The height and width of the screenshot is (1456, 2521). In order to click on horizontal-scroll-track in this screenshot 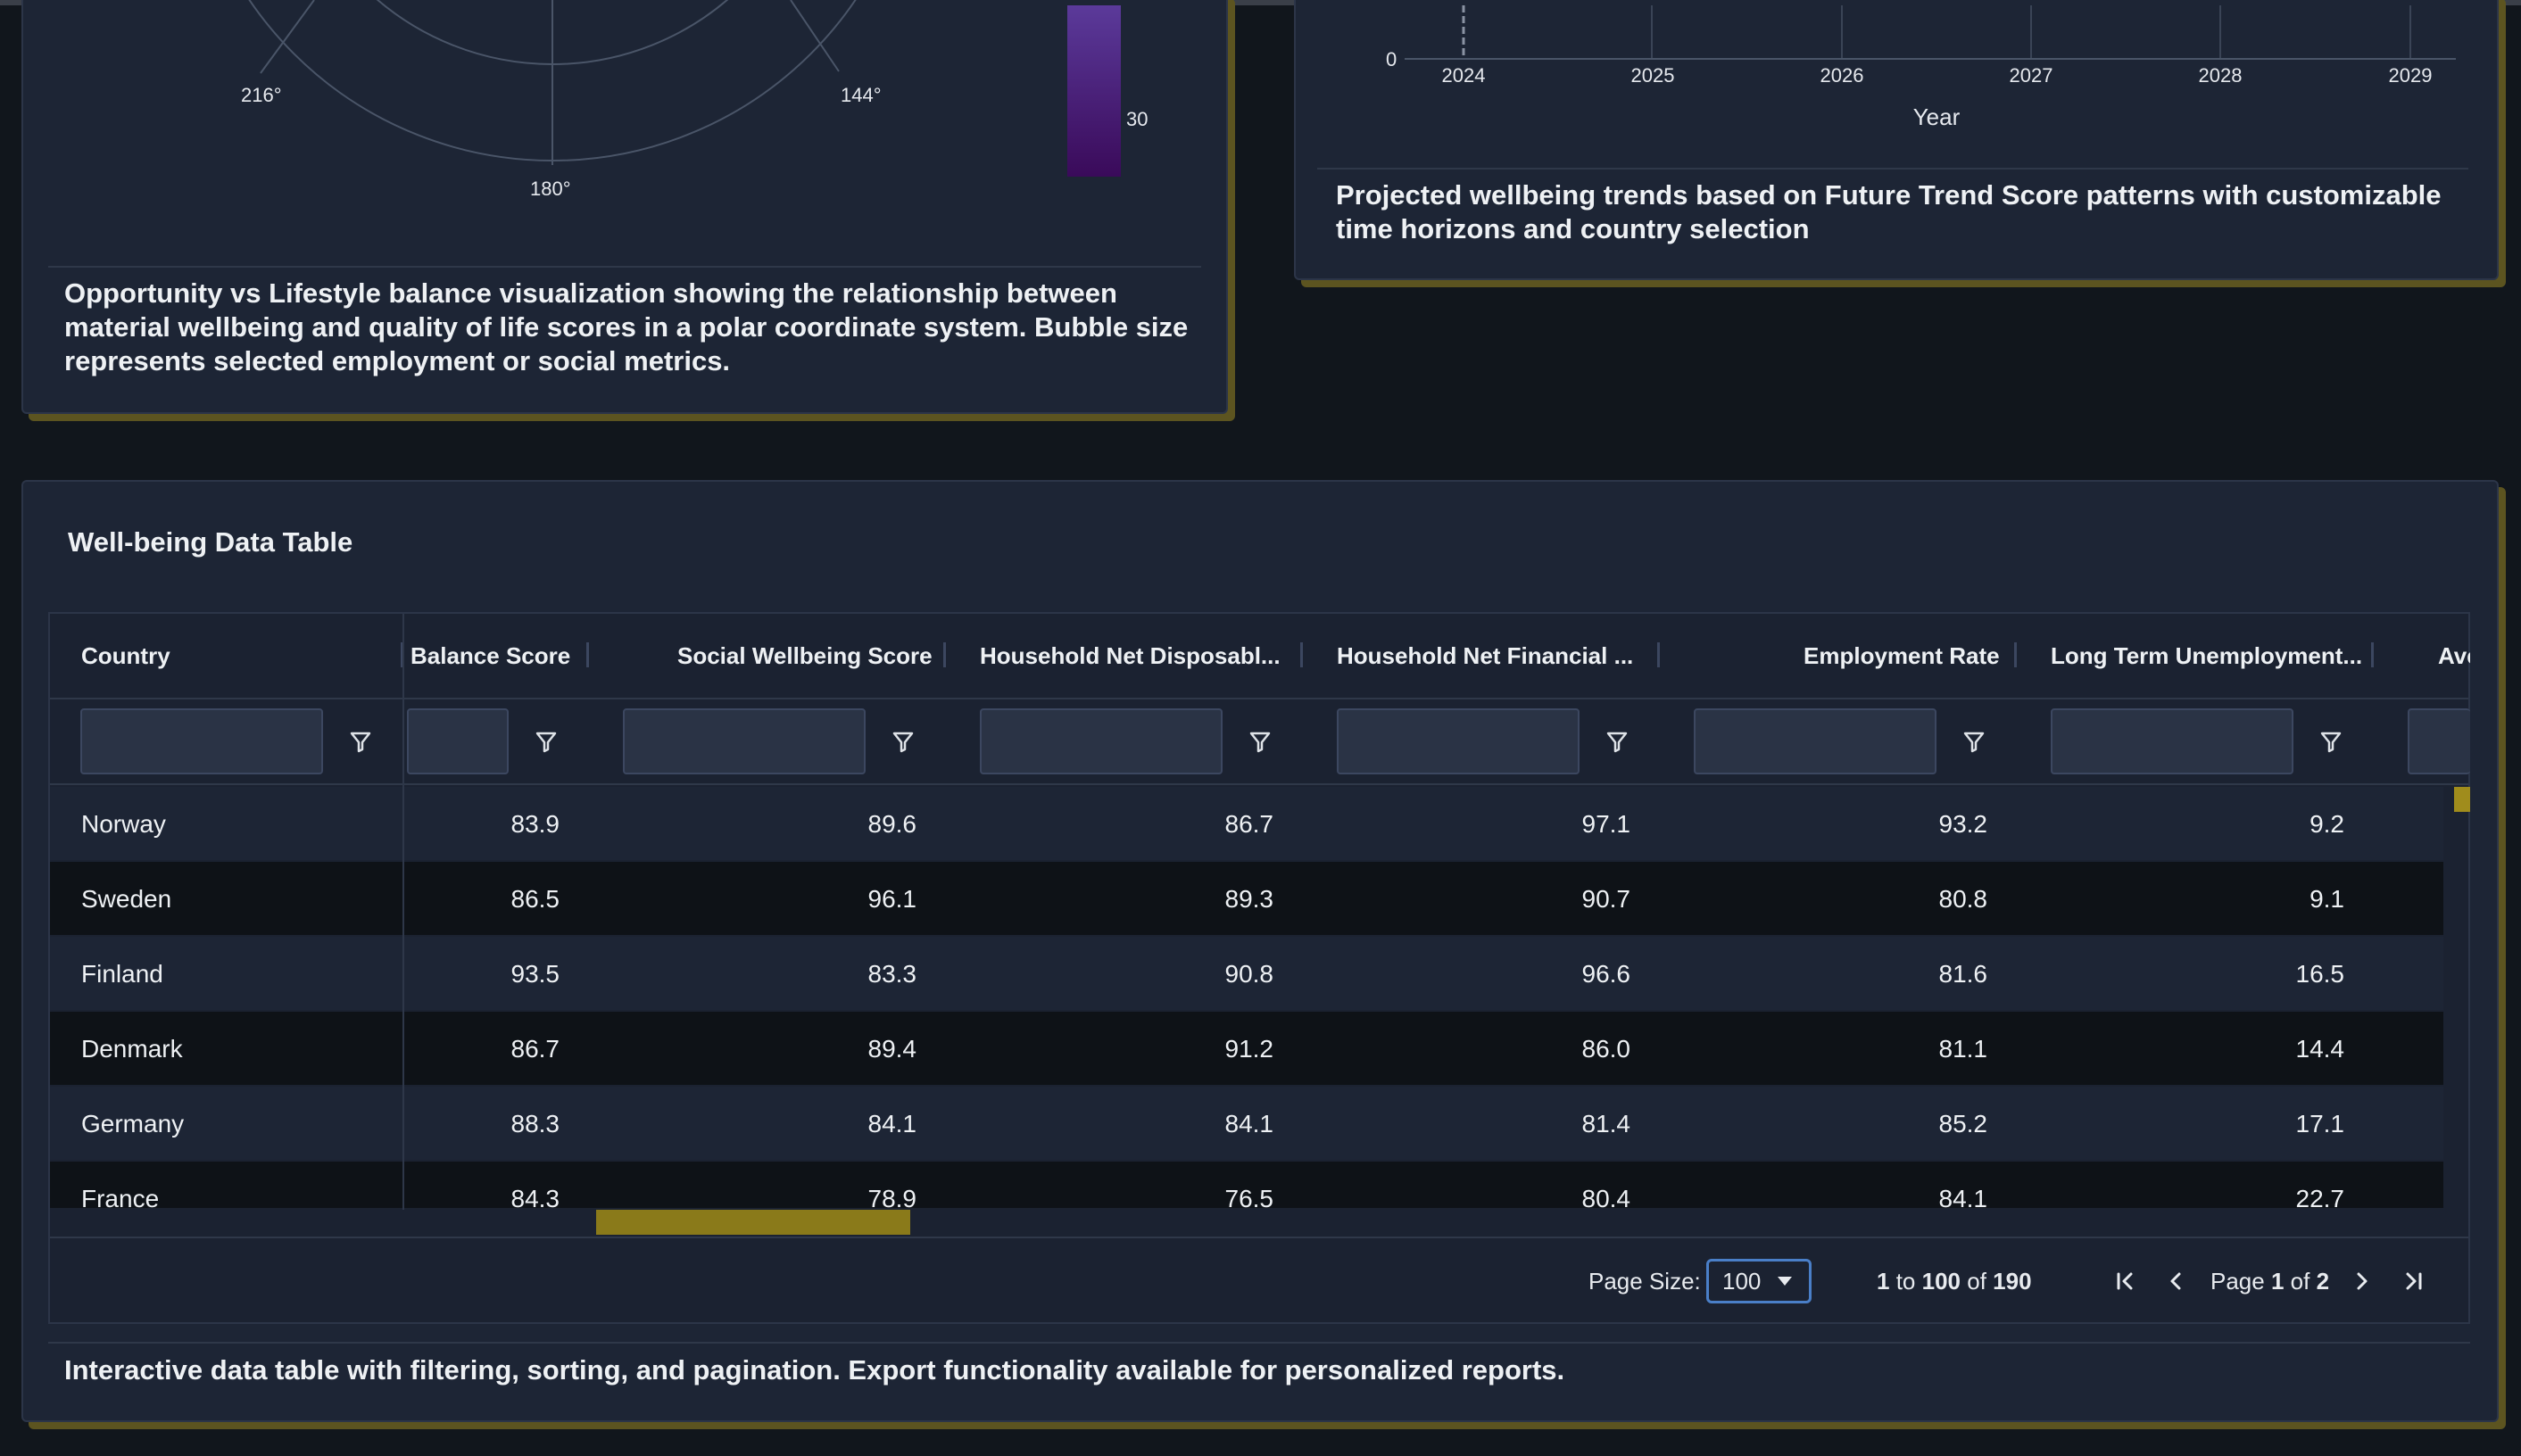, I will do `click(1259, 1223)`.